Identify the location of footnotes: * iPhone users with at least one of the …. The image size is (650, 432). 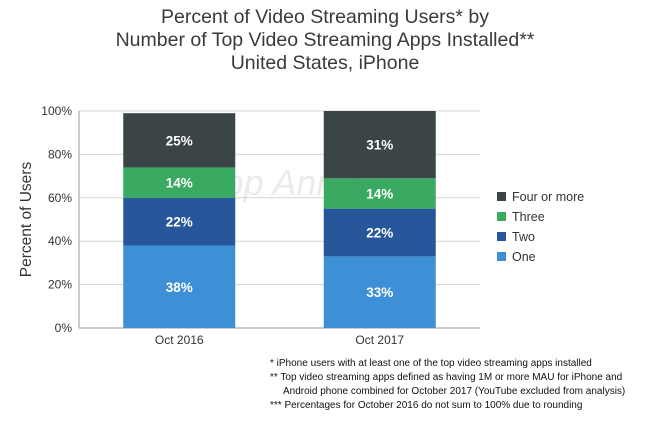
(447, 385).